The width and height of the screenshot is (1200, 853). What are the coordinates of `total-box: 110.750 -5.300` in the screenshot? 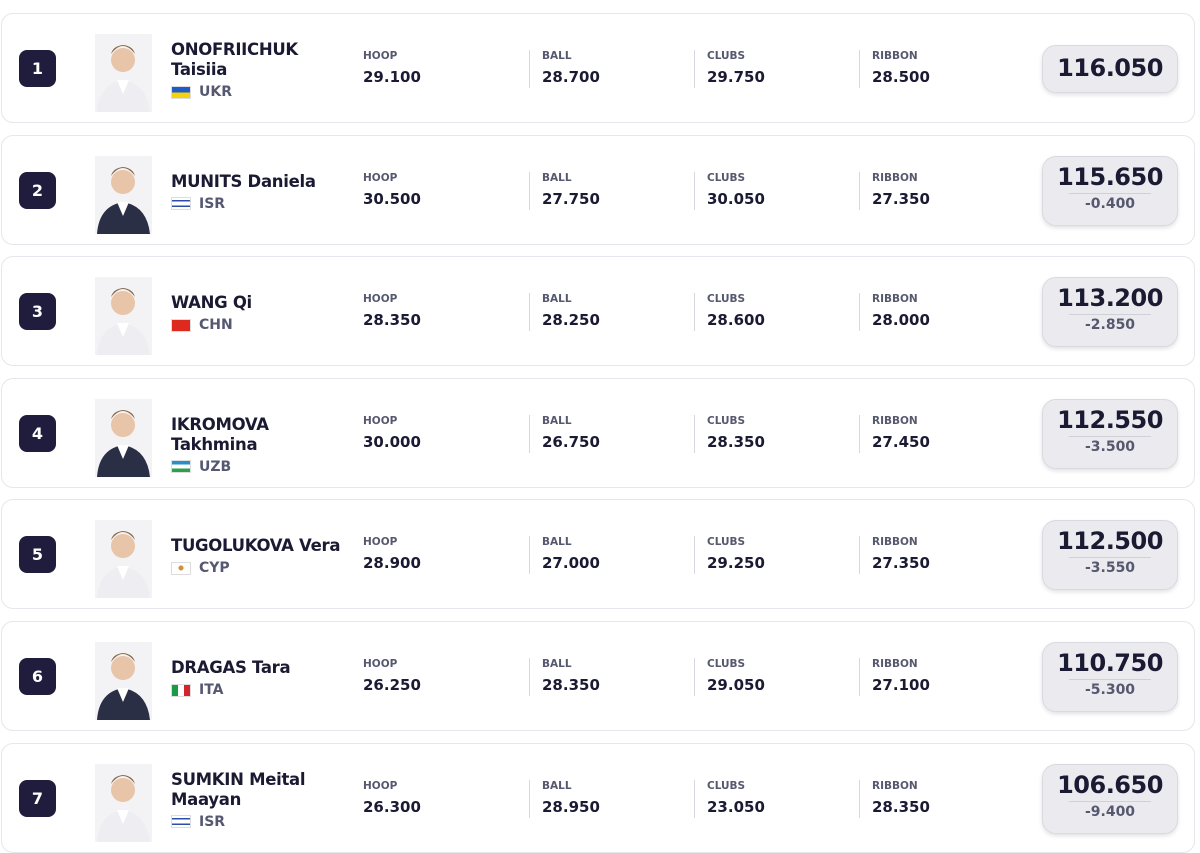 It's located at (1110, 677).